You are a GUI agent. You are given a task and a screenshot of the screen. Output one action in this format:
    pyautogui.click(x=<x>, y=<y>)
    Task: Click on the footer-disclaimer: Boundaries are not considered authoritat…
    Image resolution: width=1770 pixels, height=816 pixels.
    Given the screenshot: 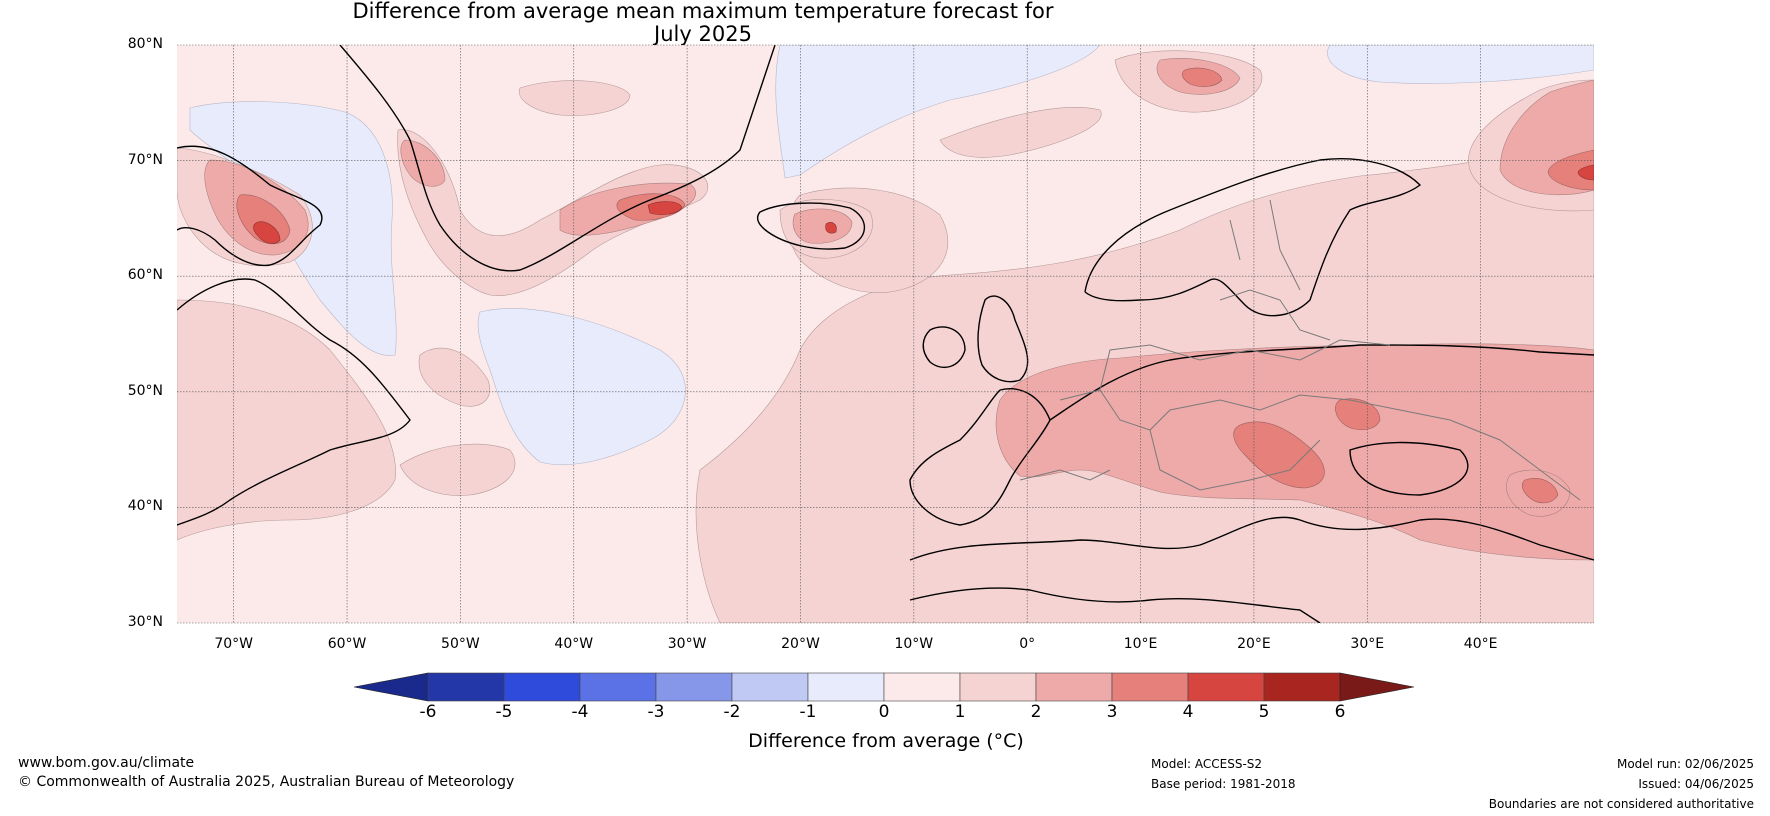 What is the action you would take?
    pyautogui.click(x=1621, y=804)
    